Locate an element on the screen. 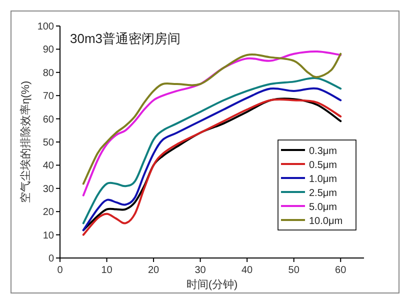 The height and width of the screenshot is (302, 408). y-tick-label: 60 is located at coordinates (48, 120).